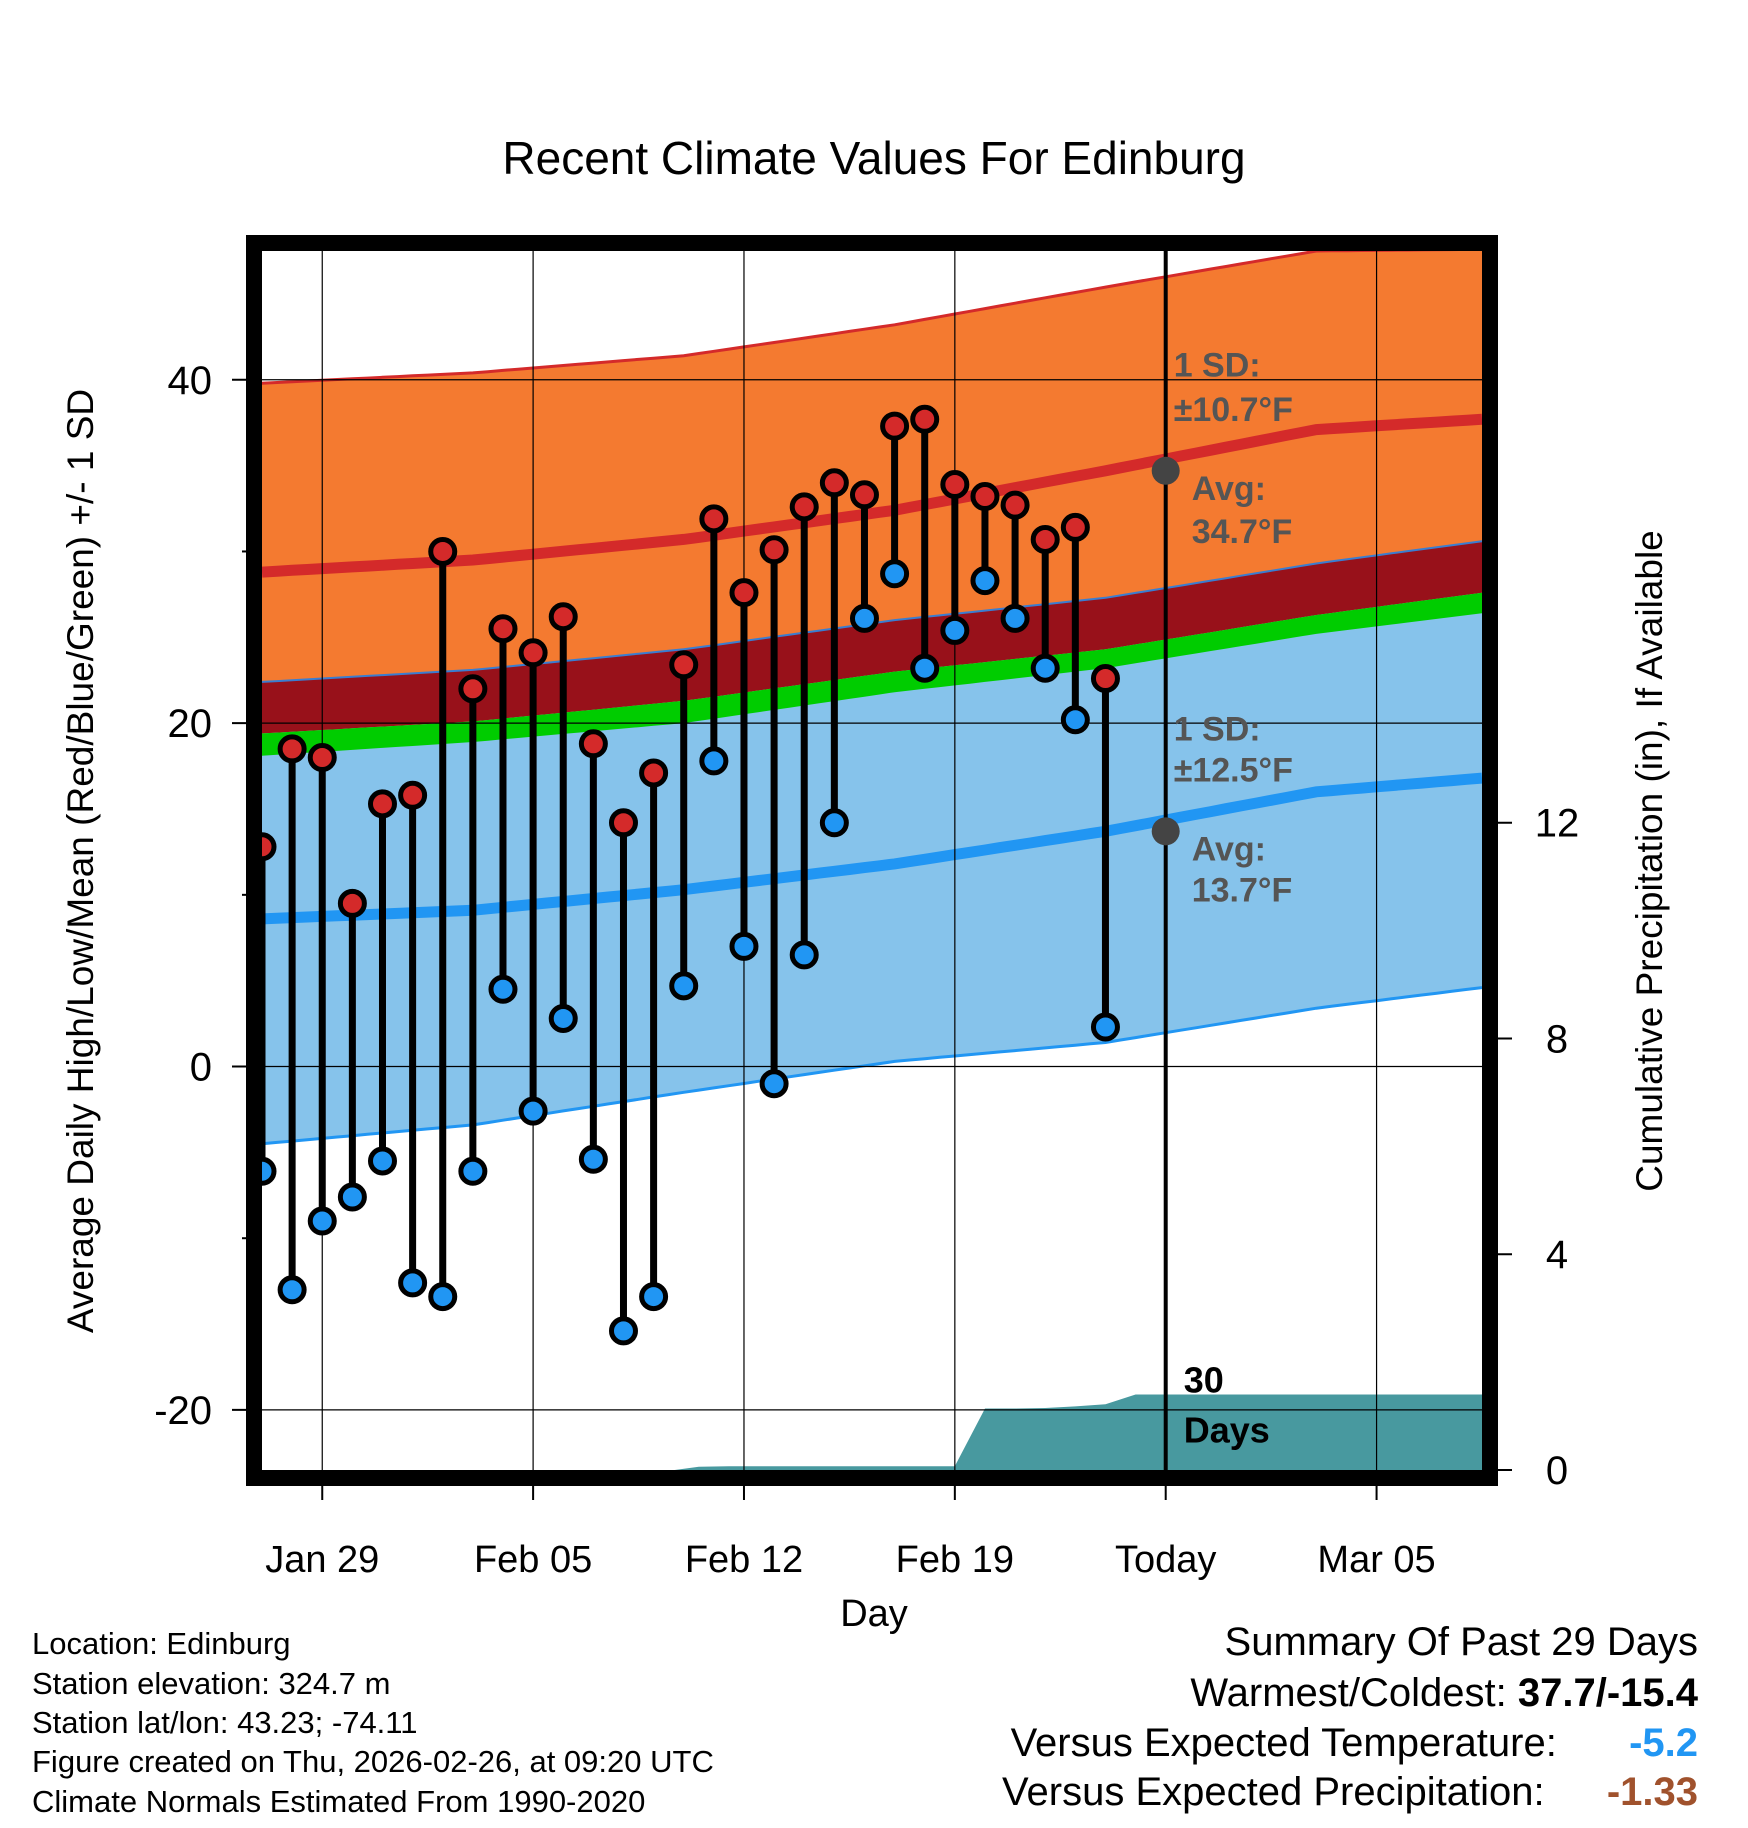 This screenshot has width=1748, height=1828. I want to click on low-sd-value: ±12.5°F, so click(1233, 771).